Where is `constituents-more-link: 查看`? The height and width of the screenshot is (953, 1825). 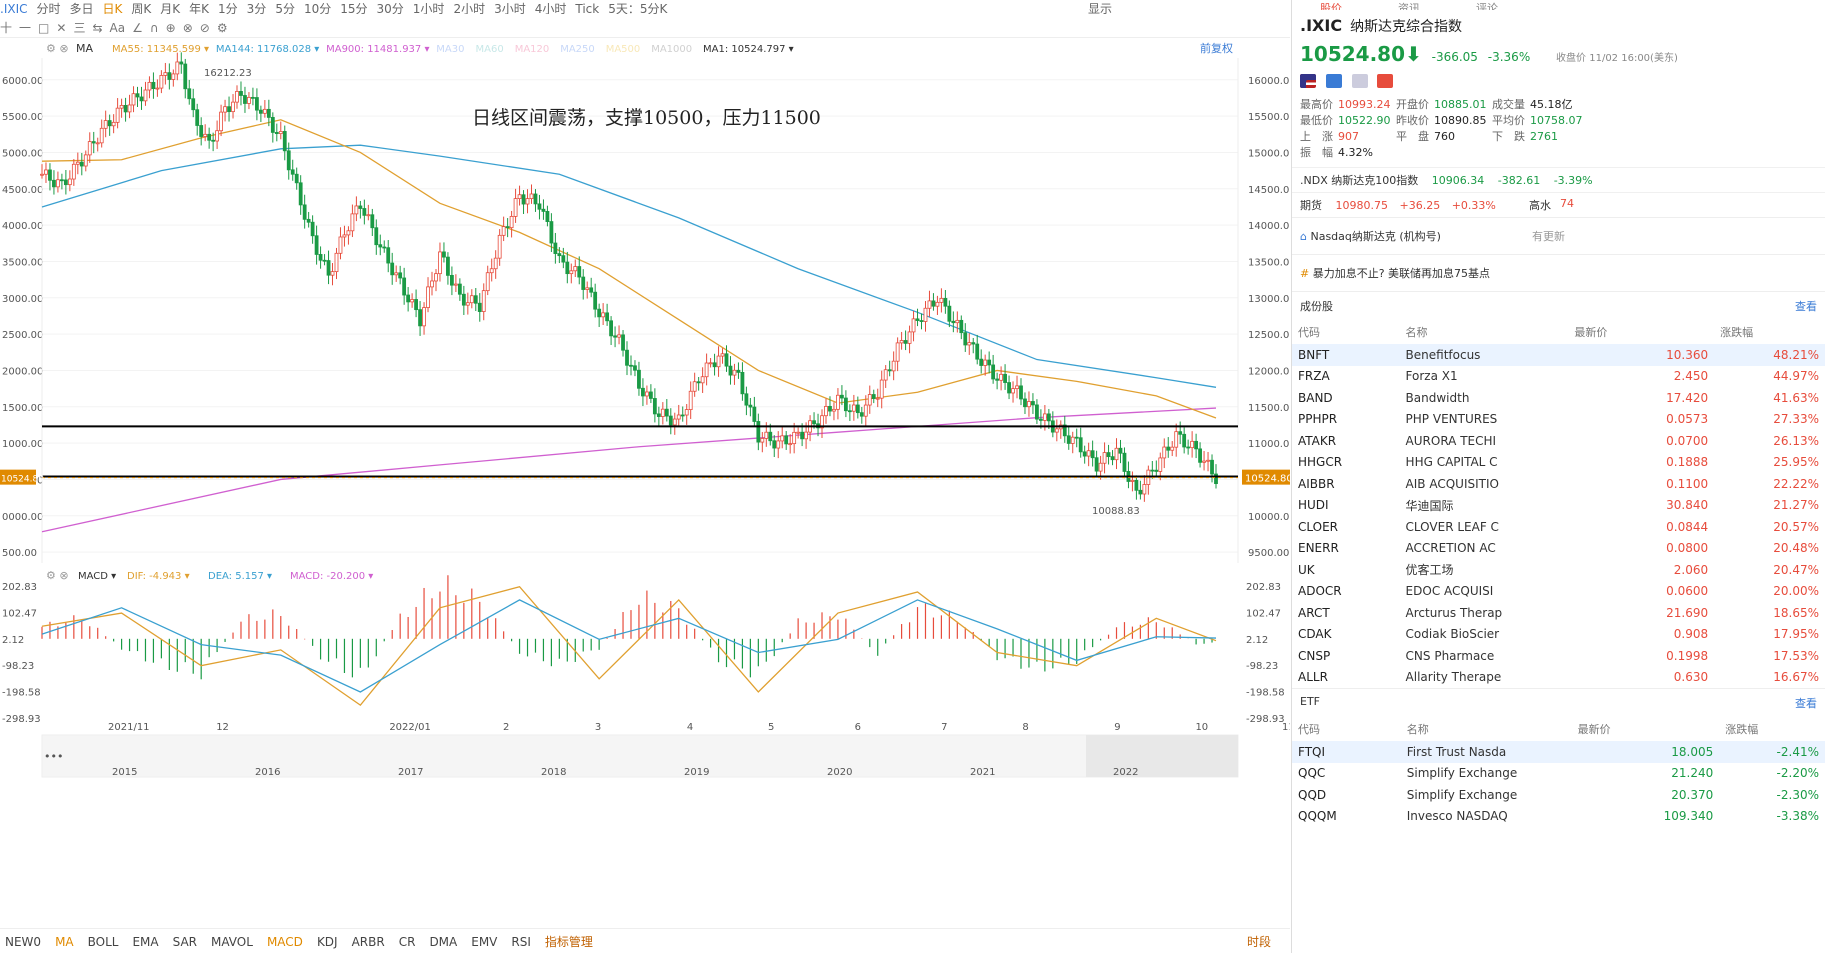
constituents-more-link: 查看 is located at coordinates (1806, 306).